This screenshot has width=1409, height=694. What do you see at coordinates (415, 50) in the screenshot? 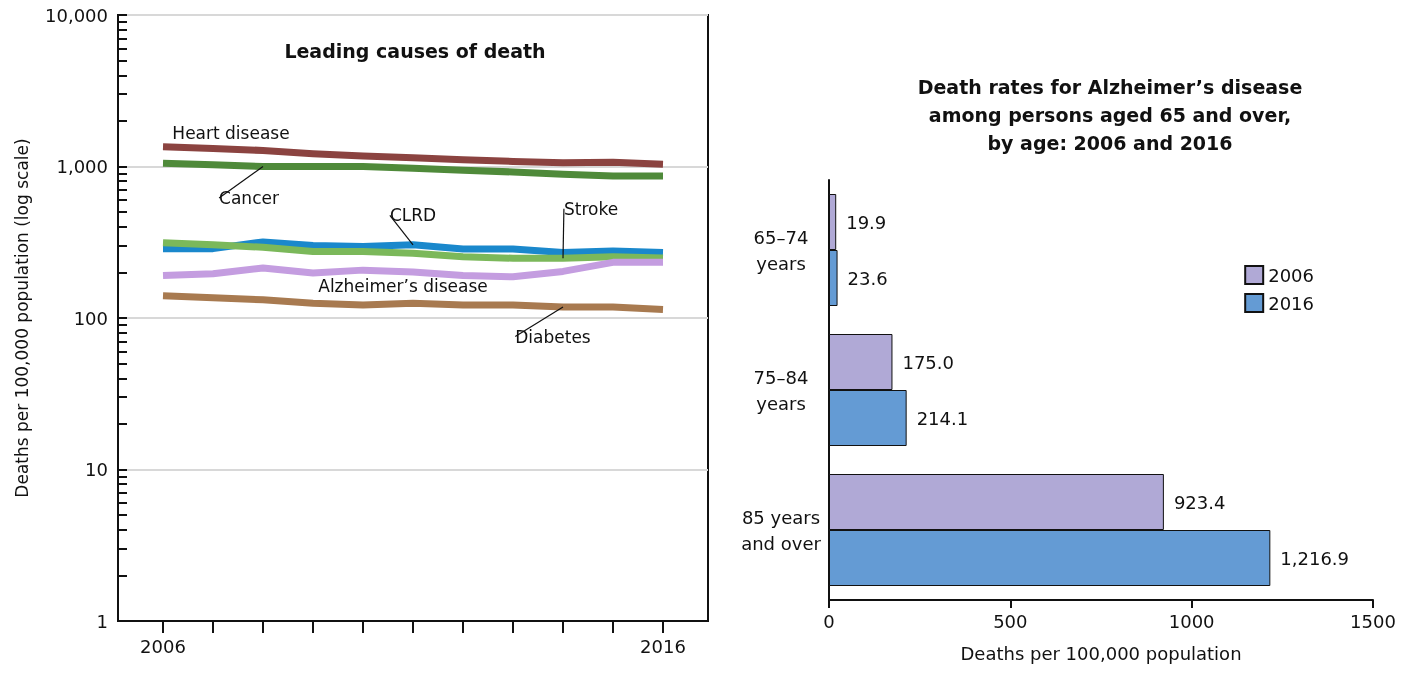
I see `text: Leading causes of death` at bounding box center [415, 50].